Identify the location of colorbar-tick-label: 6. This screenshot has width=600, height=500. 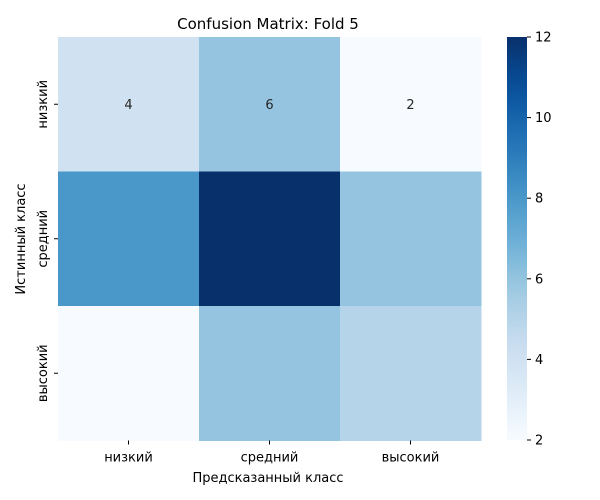
(539, 279).